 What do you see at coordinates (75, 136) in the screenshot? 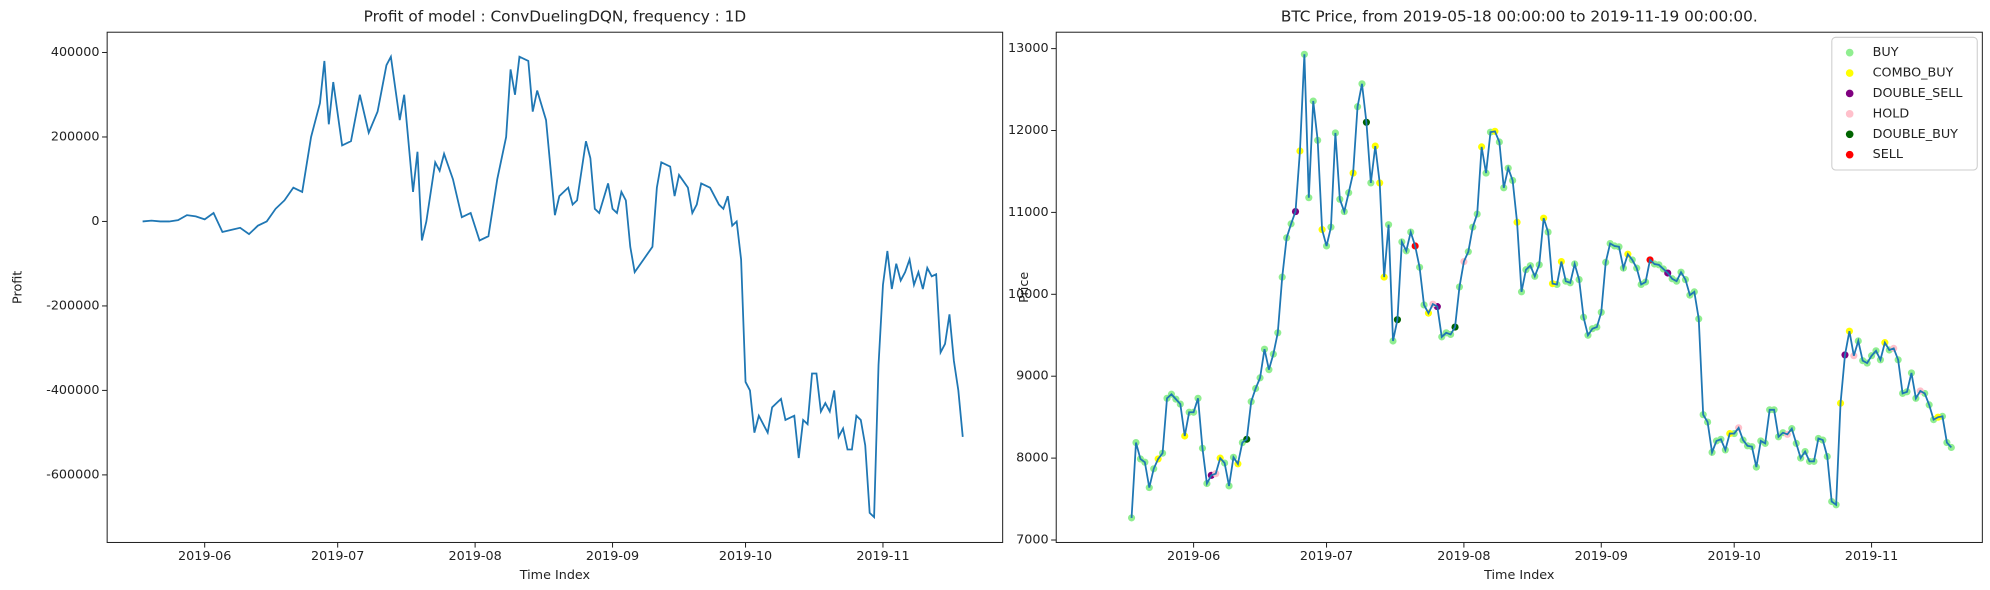
I see `y-tick-label: 200000` at bounding box center [75, 136].